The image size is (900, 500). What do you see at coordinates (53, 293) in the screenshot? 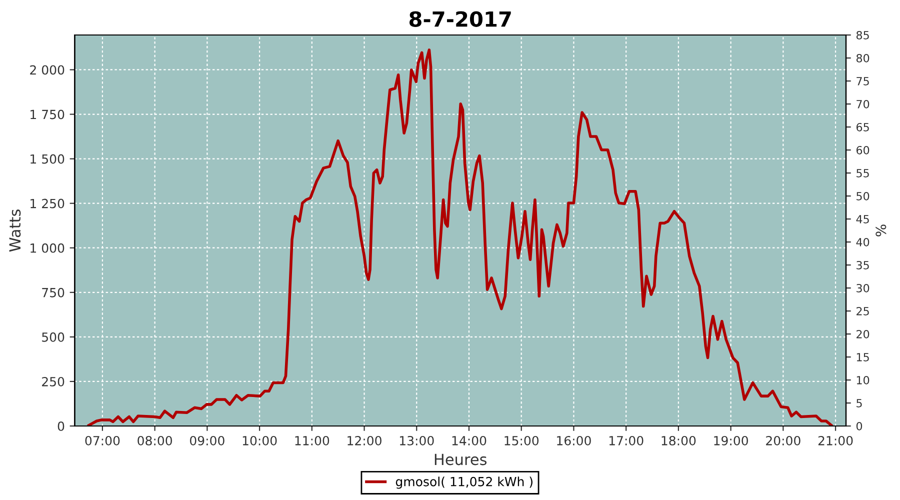
I see `y-tick-label: 750` at bounding box center [53, 293].